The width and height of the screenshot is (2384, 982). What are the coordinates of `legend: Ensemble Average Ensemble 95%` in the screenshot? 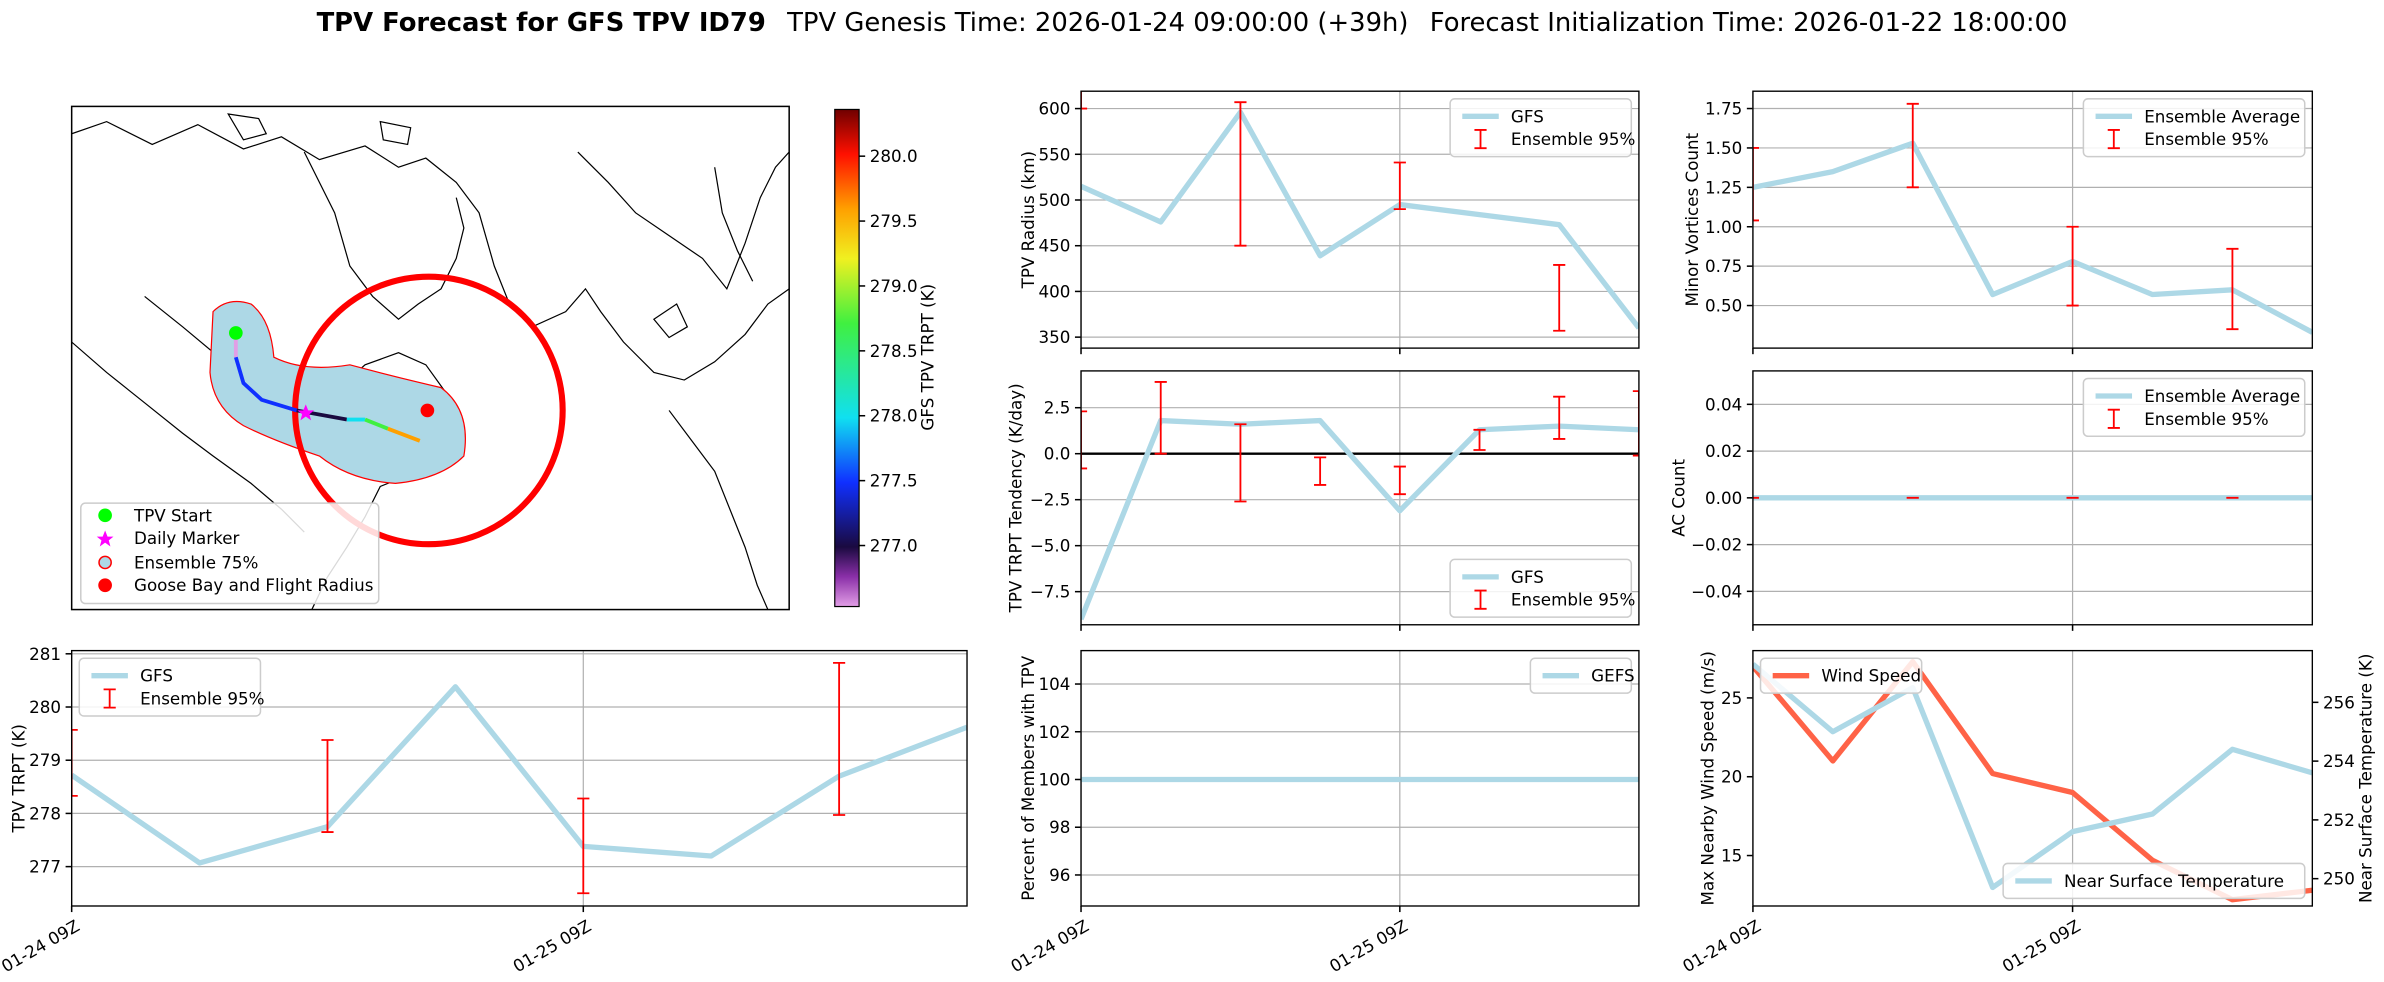 It's located at (2194, 407).